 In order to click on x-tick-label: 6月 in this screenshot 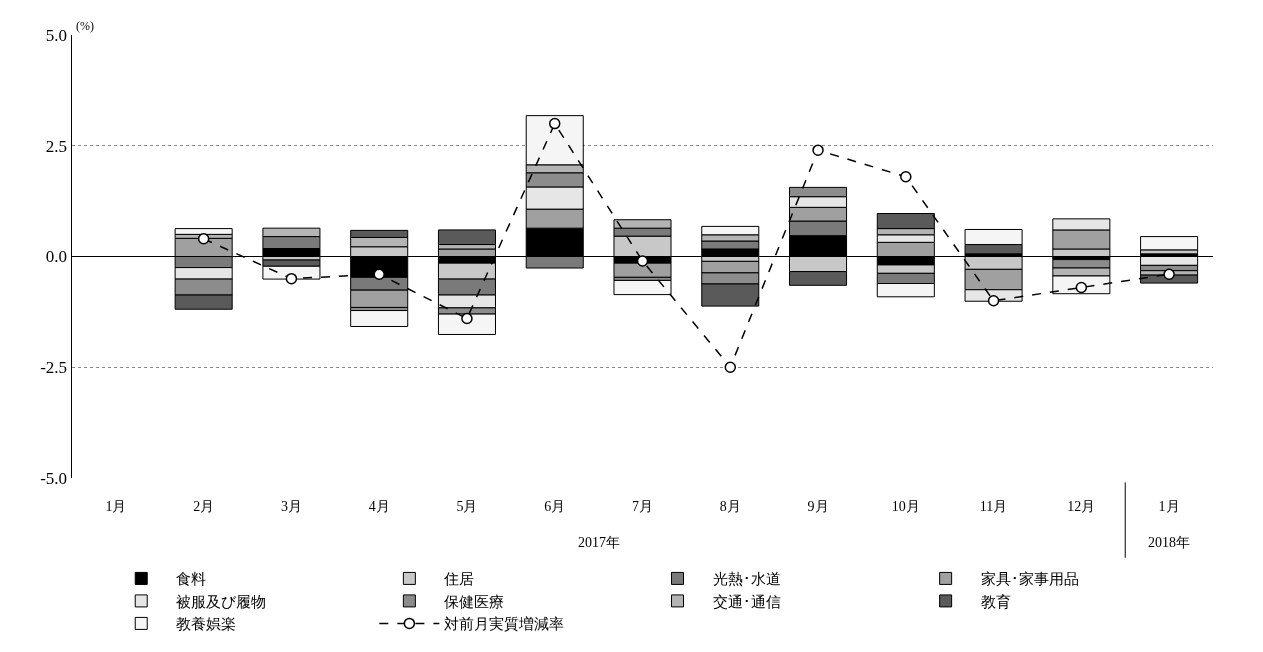, I will do `click(555, 506)`.